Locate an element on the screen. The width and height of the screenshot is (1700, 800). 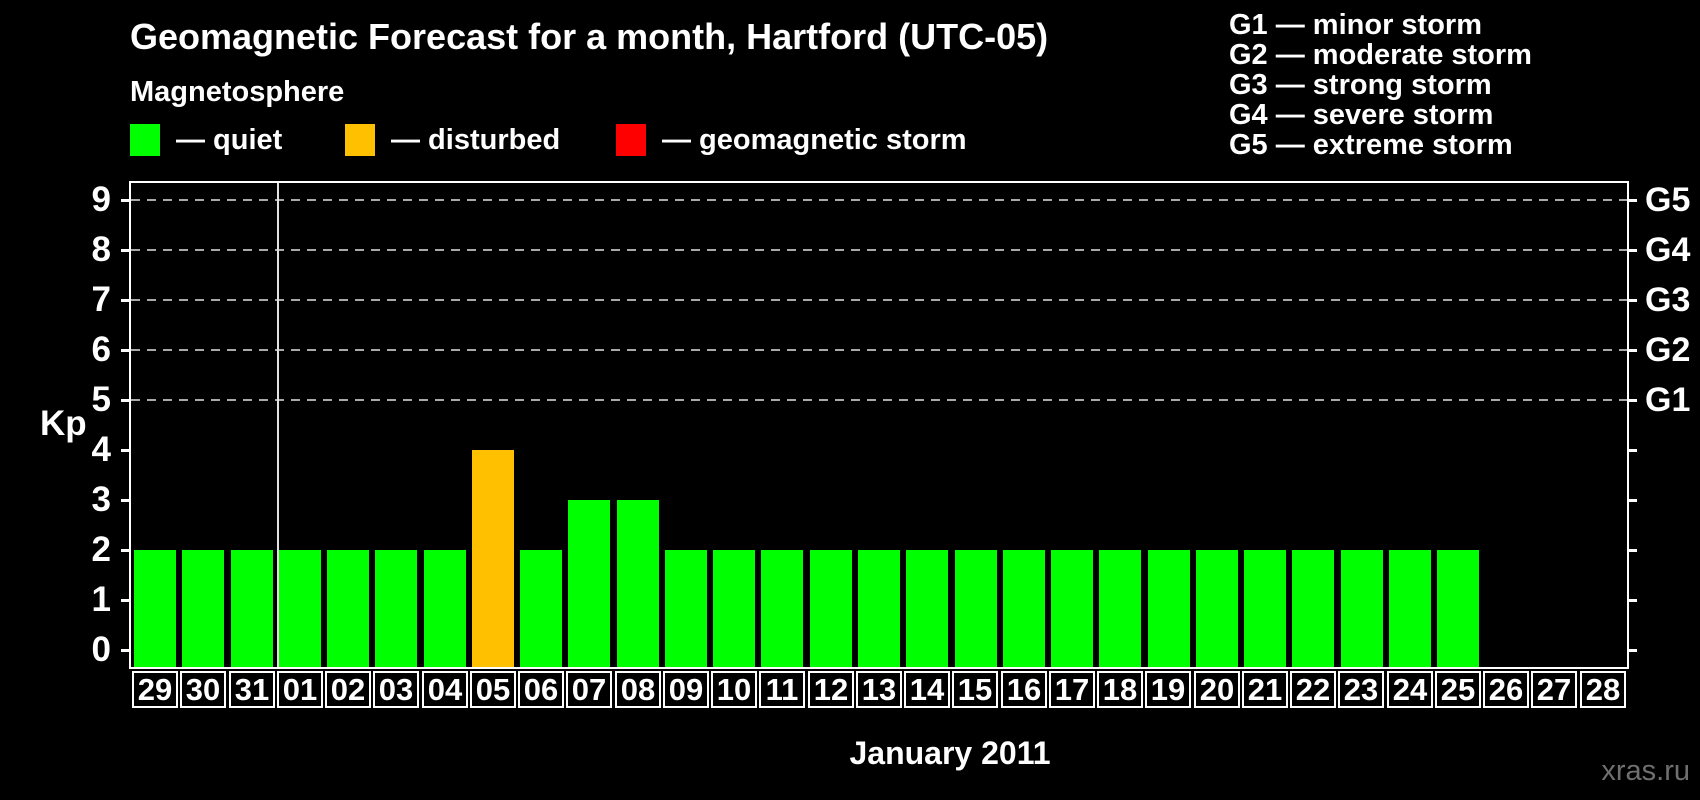
day-label-13: 13 is located at coordinates (879, 689).